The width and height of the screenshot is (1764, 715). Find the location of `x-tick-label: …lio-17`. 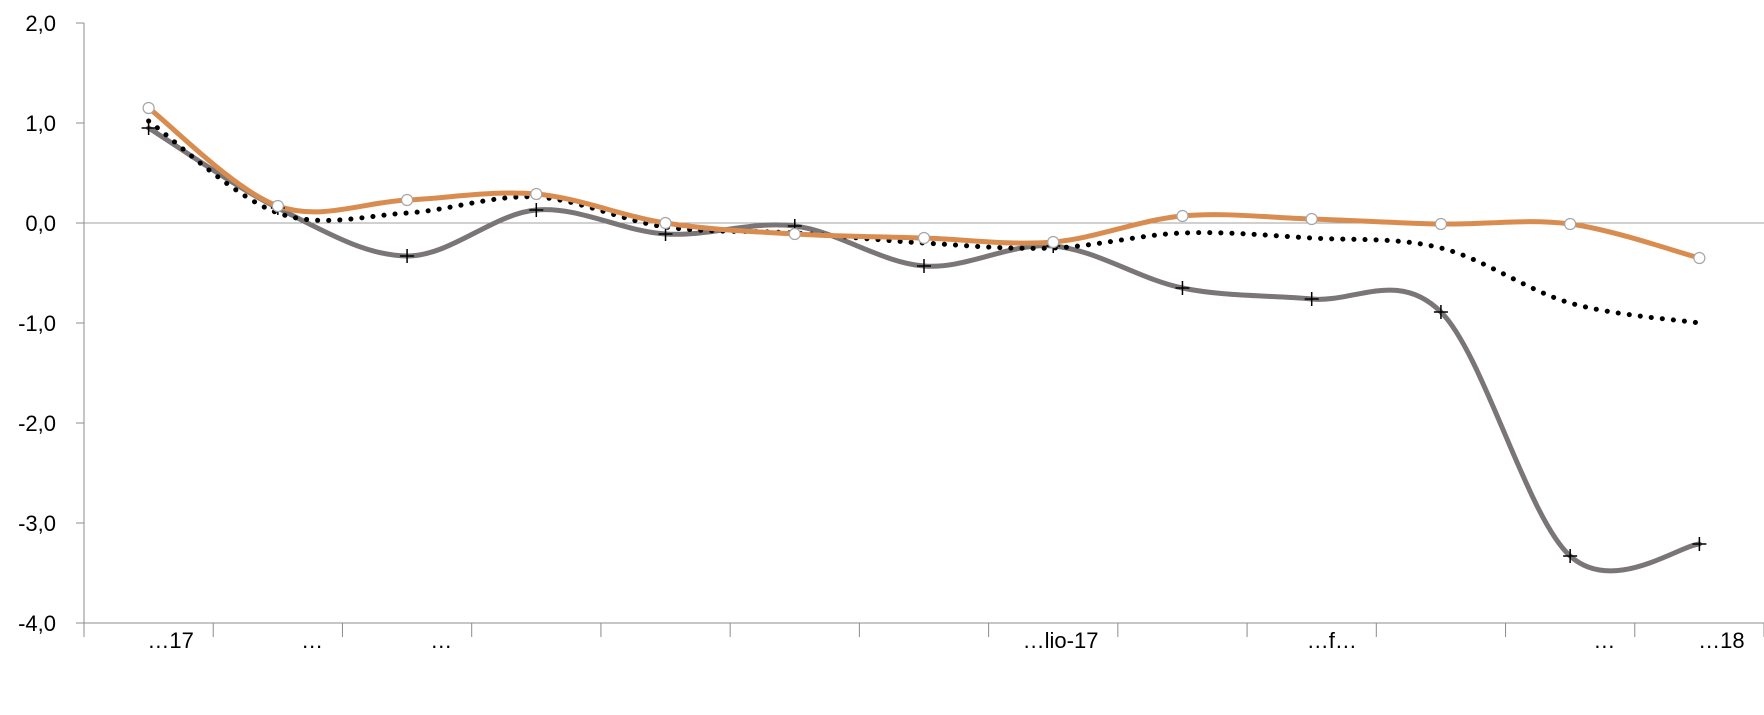

x-tick-label: …lio-17 is located at coordinates (1061, 640).